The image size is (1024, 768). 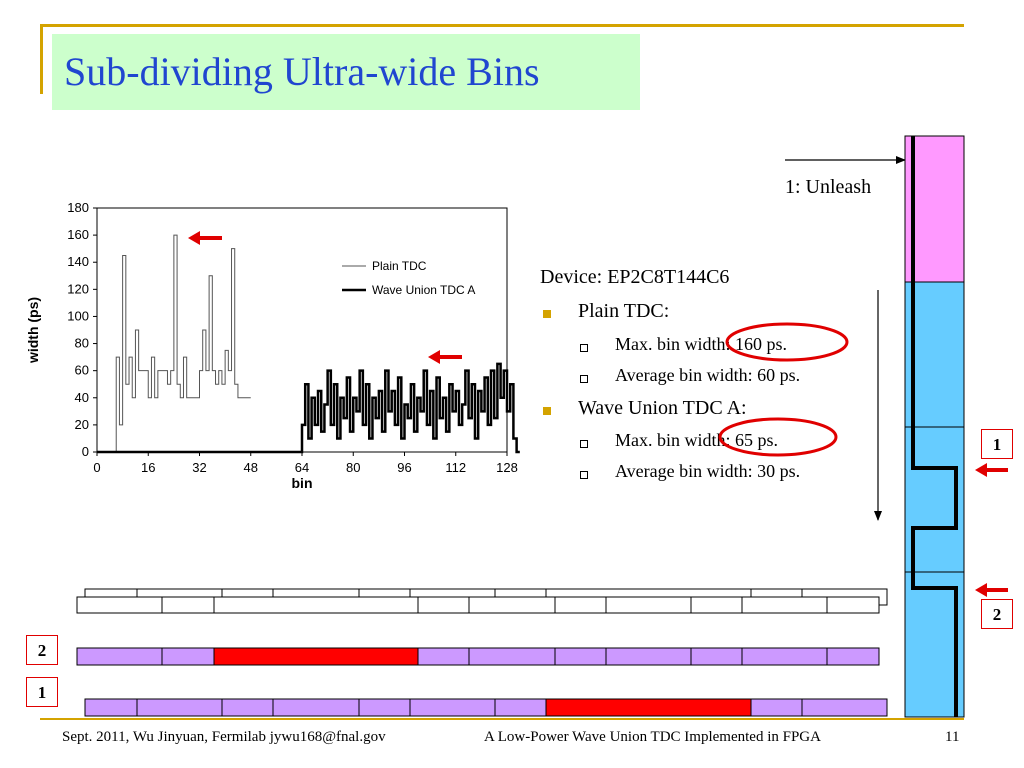 I want to click on label-box-1: 1, so click(x=997, y=444).